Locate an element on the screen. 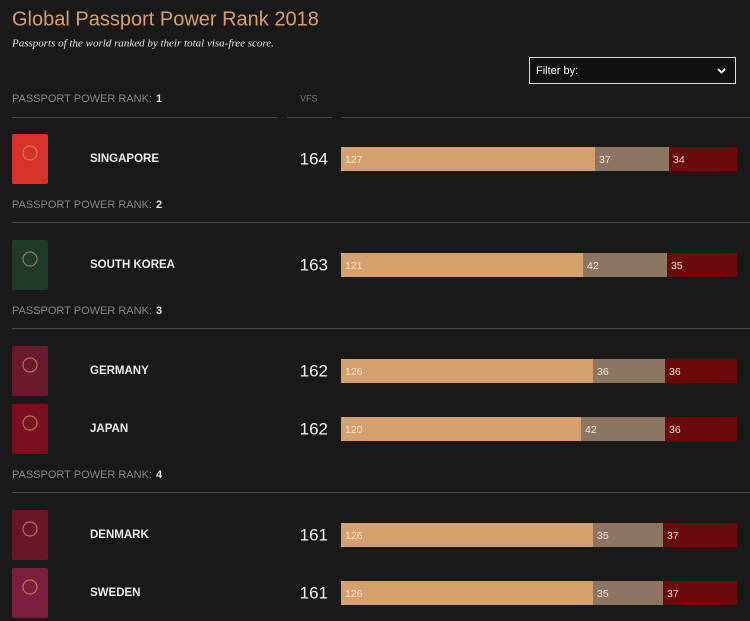 The height and width of the screenshot is (621, 750). title: Global Passport Power Rank 2018 is located at coordinates (165, 19).